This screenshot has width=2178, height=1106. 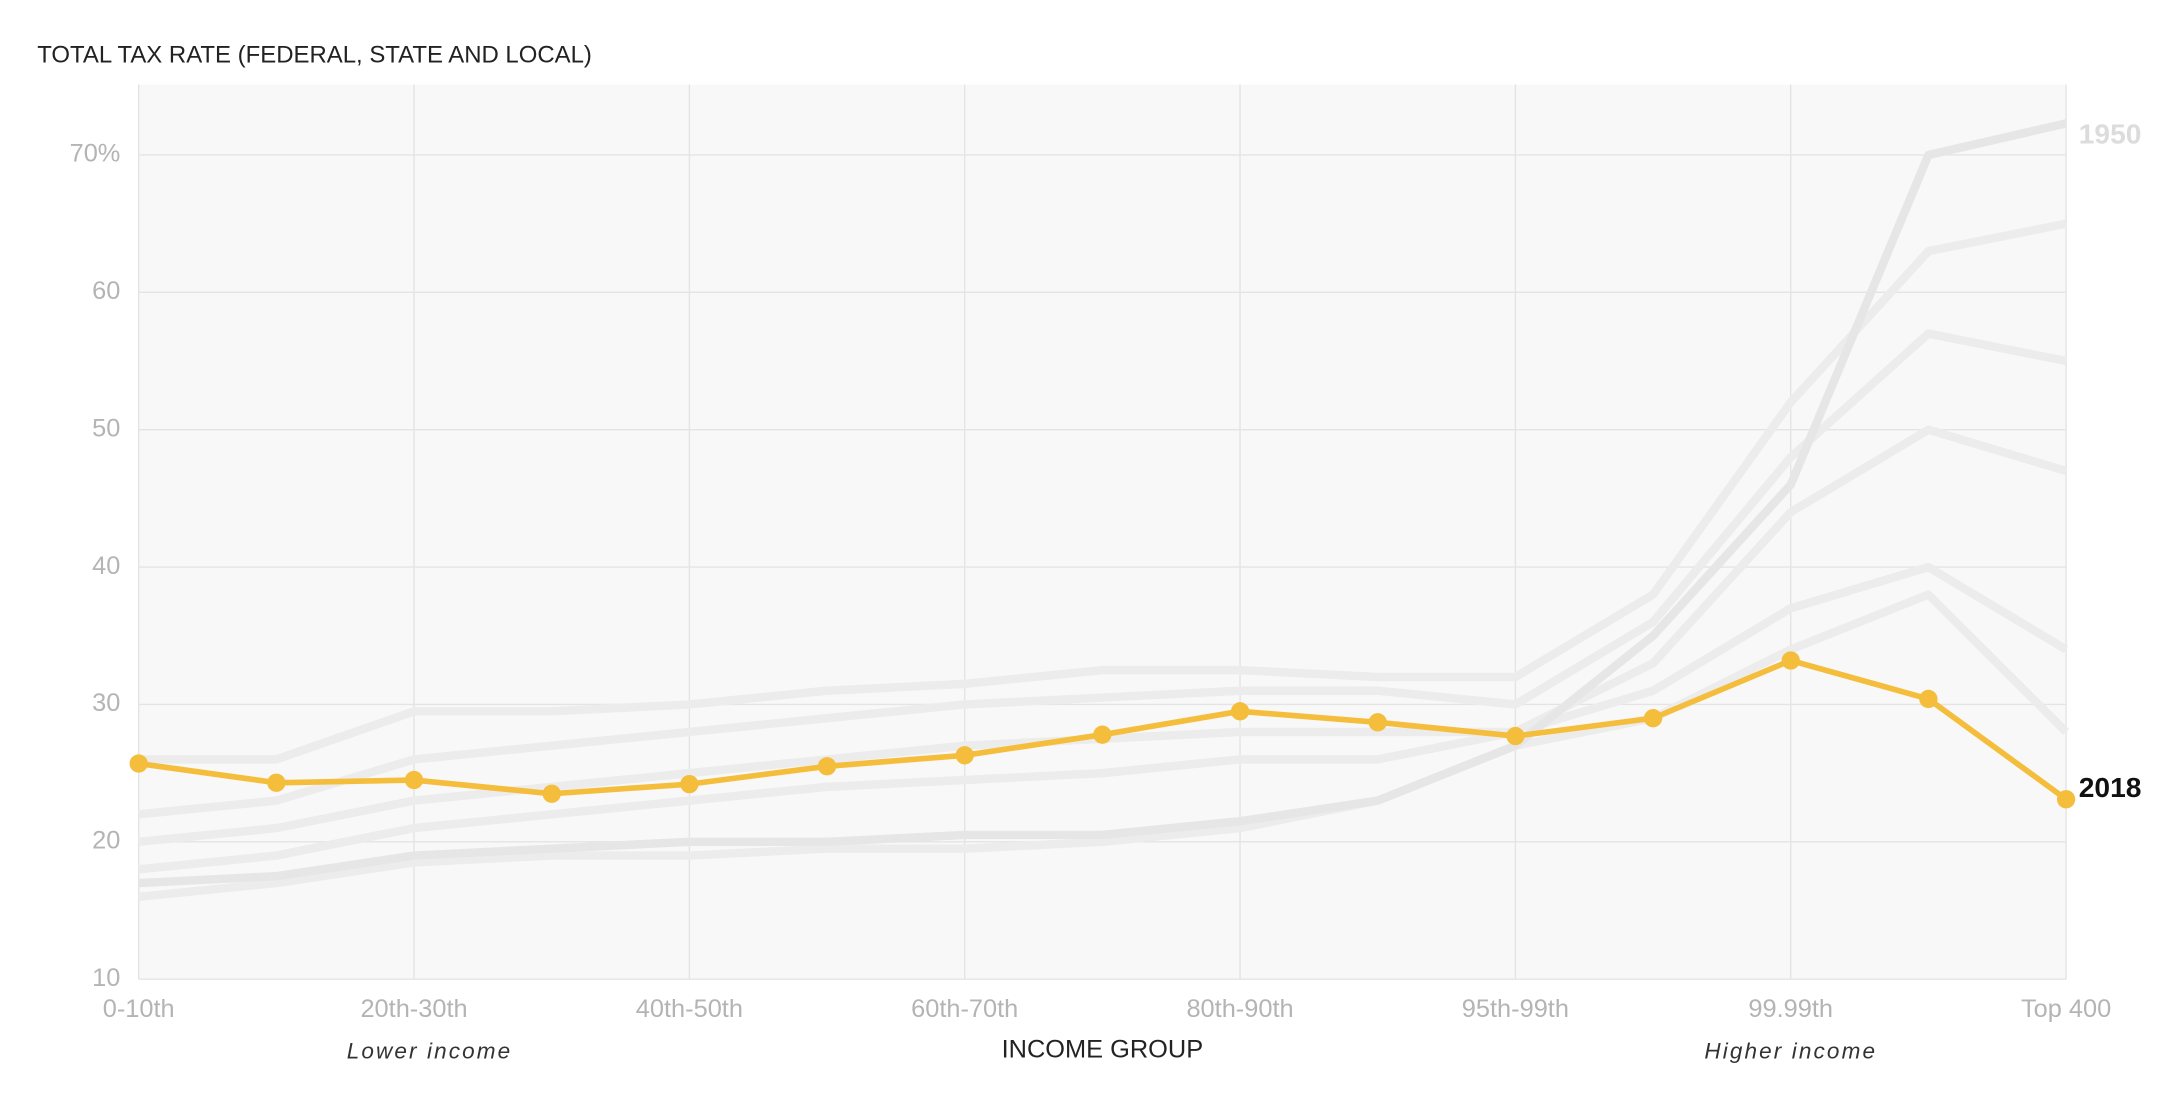 What do you see at coordinates (2066, 1009) in the screenshot?
I see `x-tick-label: Top 400` at bounding box center [2066, 1009].